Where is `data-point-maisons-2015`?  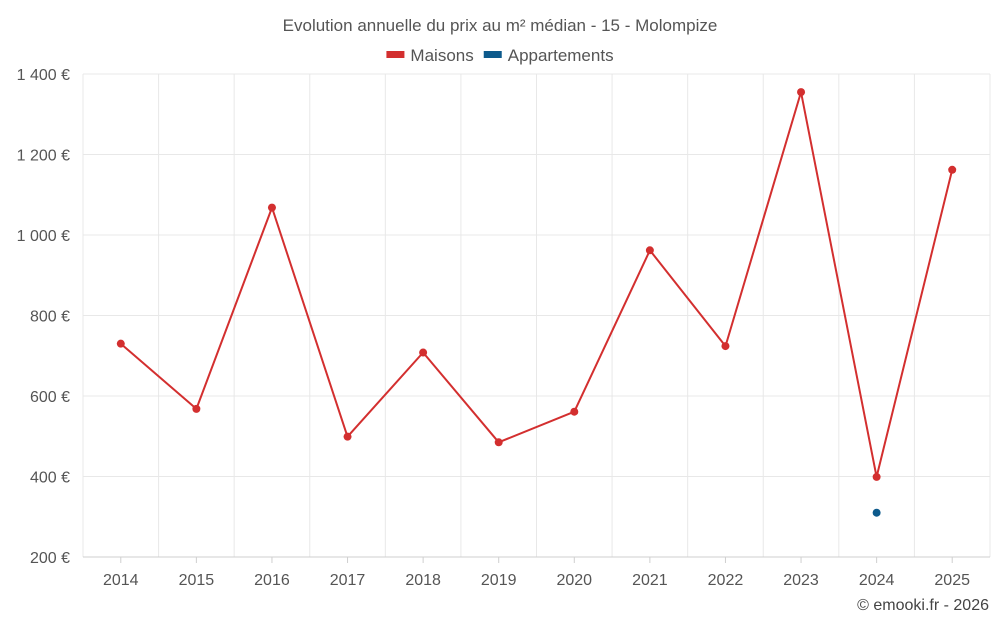
data-point-maisons-2015 is located at coordinates (196, 408).